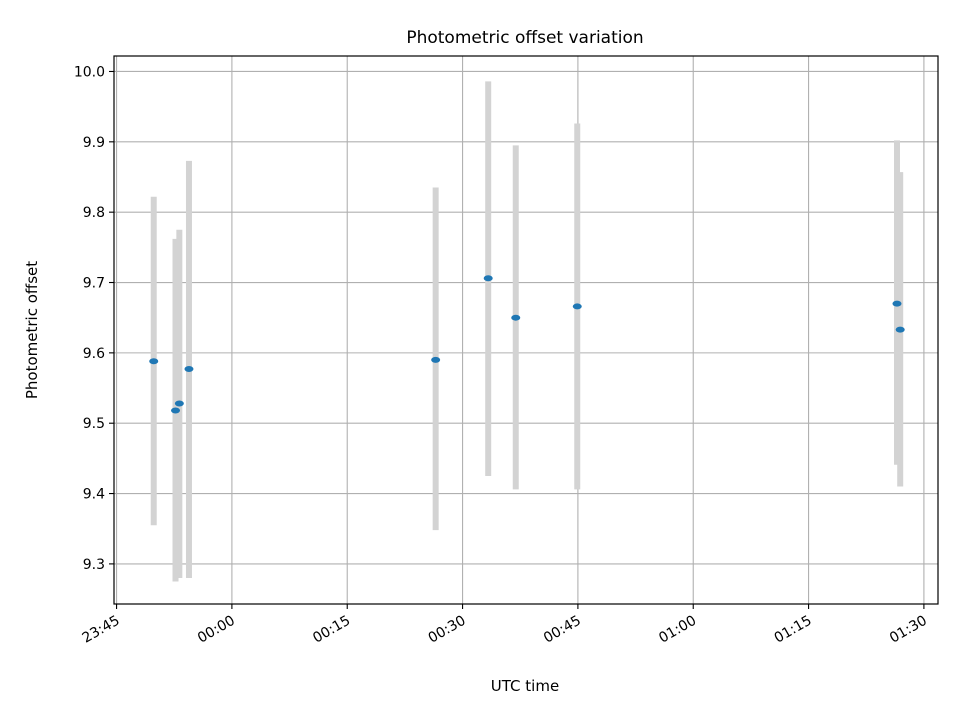  Describe the element at coordinates (94, 143) in the screenshot. I see `y-tick-label: 9.9` at that location.